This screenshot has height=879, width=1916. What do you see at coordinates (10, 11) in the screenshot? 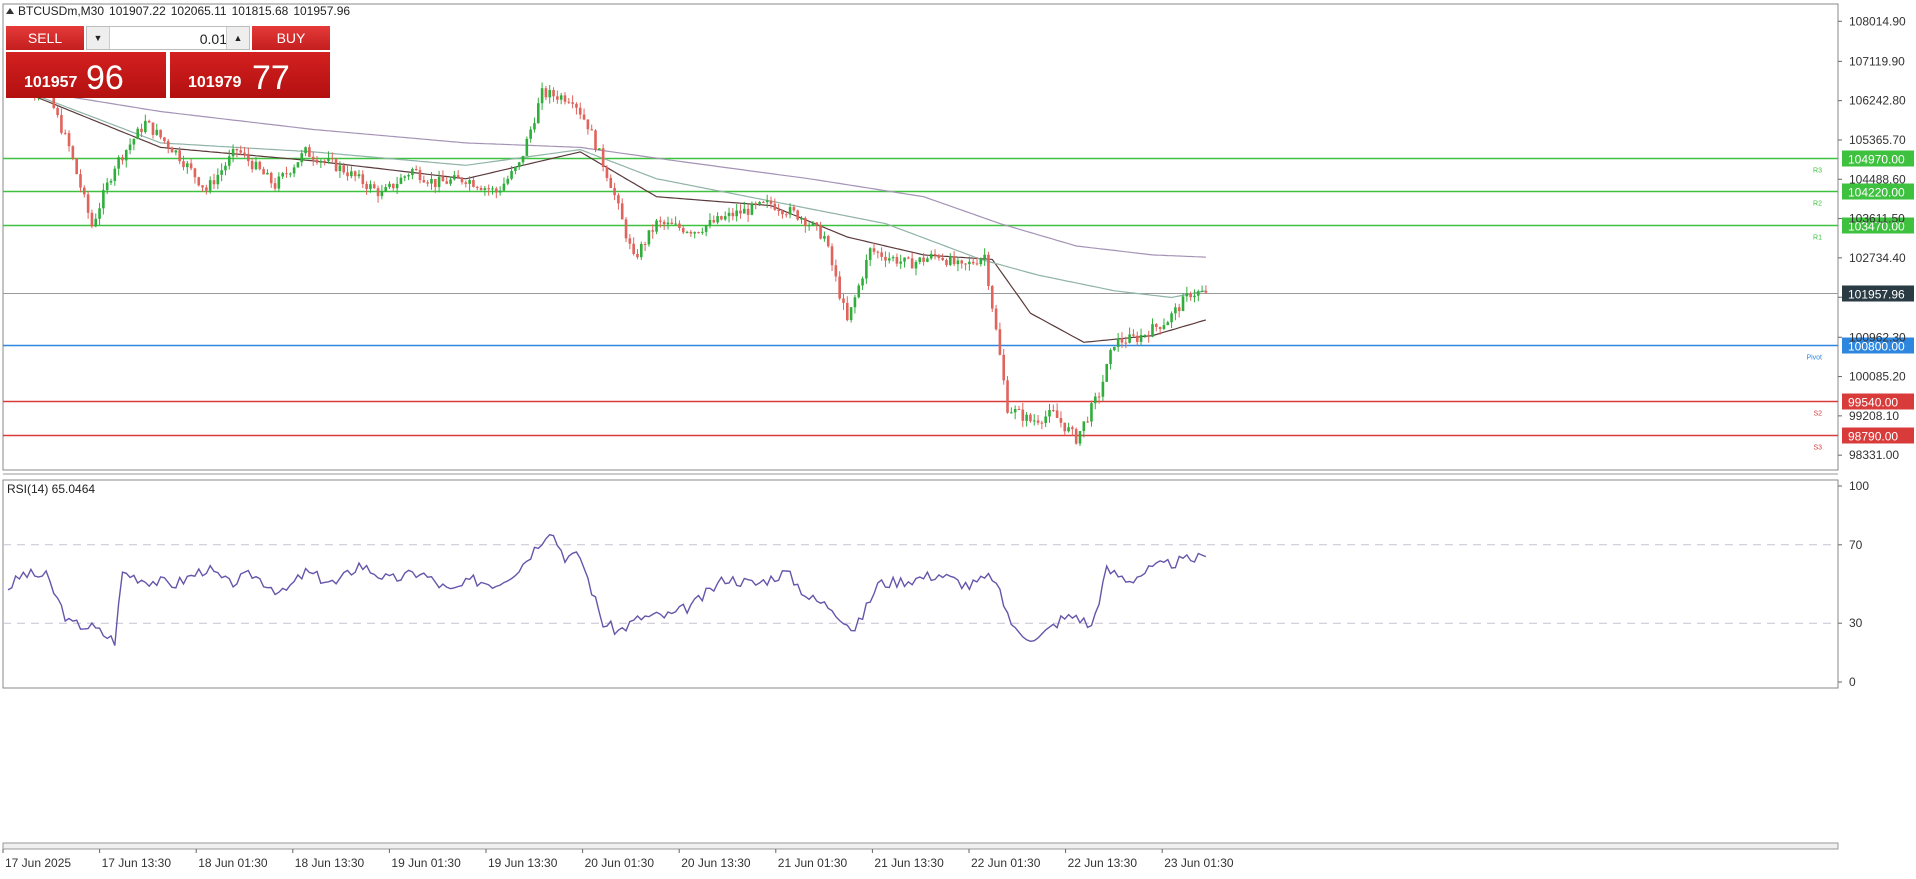
I see `collapse-triangle-icon` at bounding box center [10, 11].